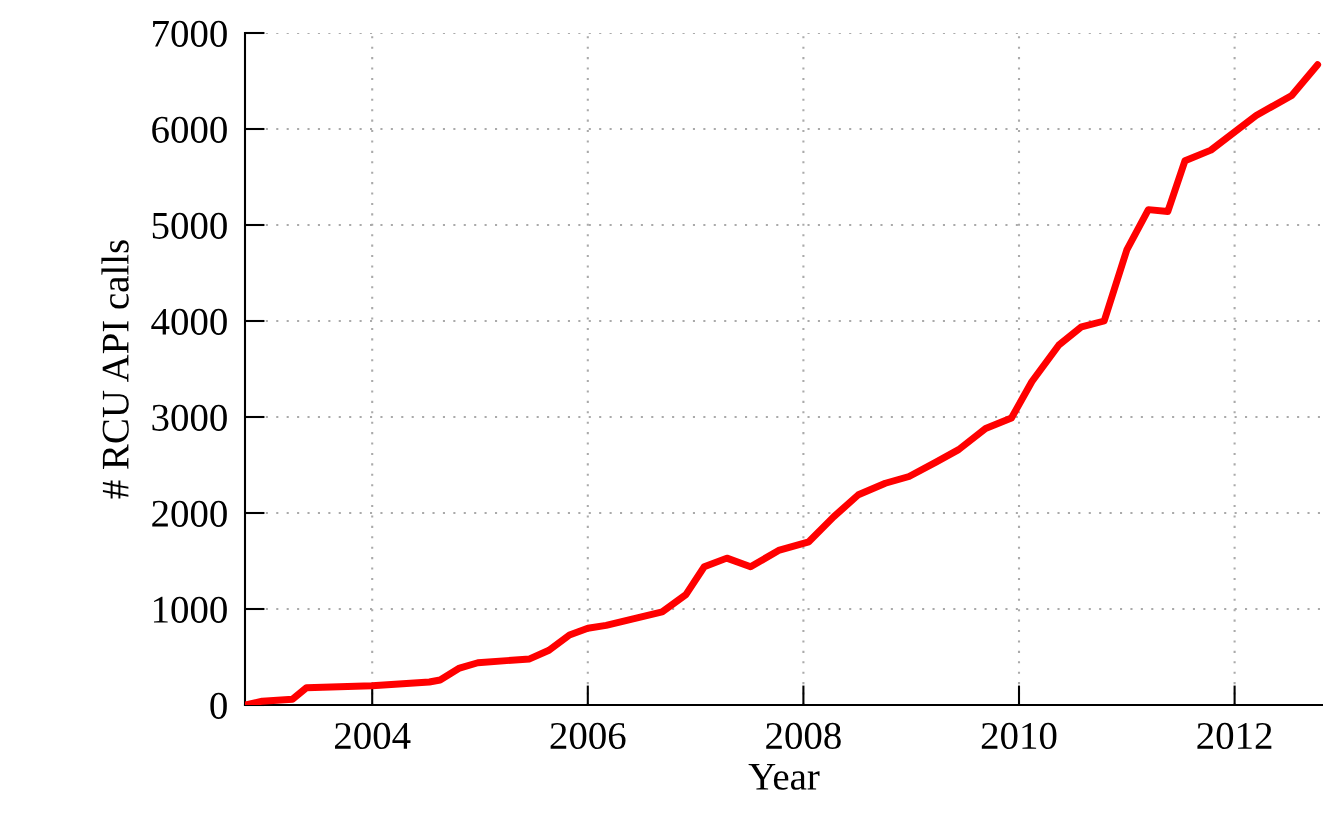  I want to click on x-tick-label: 2012, so click(1234, 736).